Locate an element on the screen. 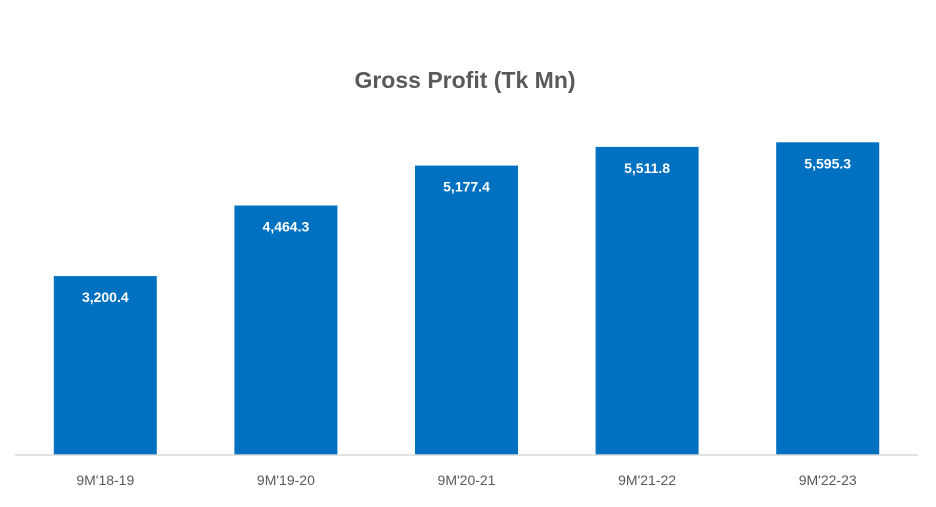 The height and width of the screenshot is (507, 936). x-tick-label-2: 9M'19-20 is located at coordinates (286, 480).